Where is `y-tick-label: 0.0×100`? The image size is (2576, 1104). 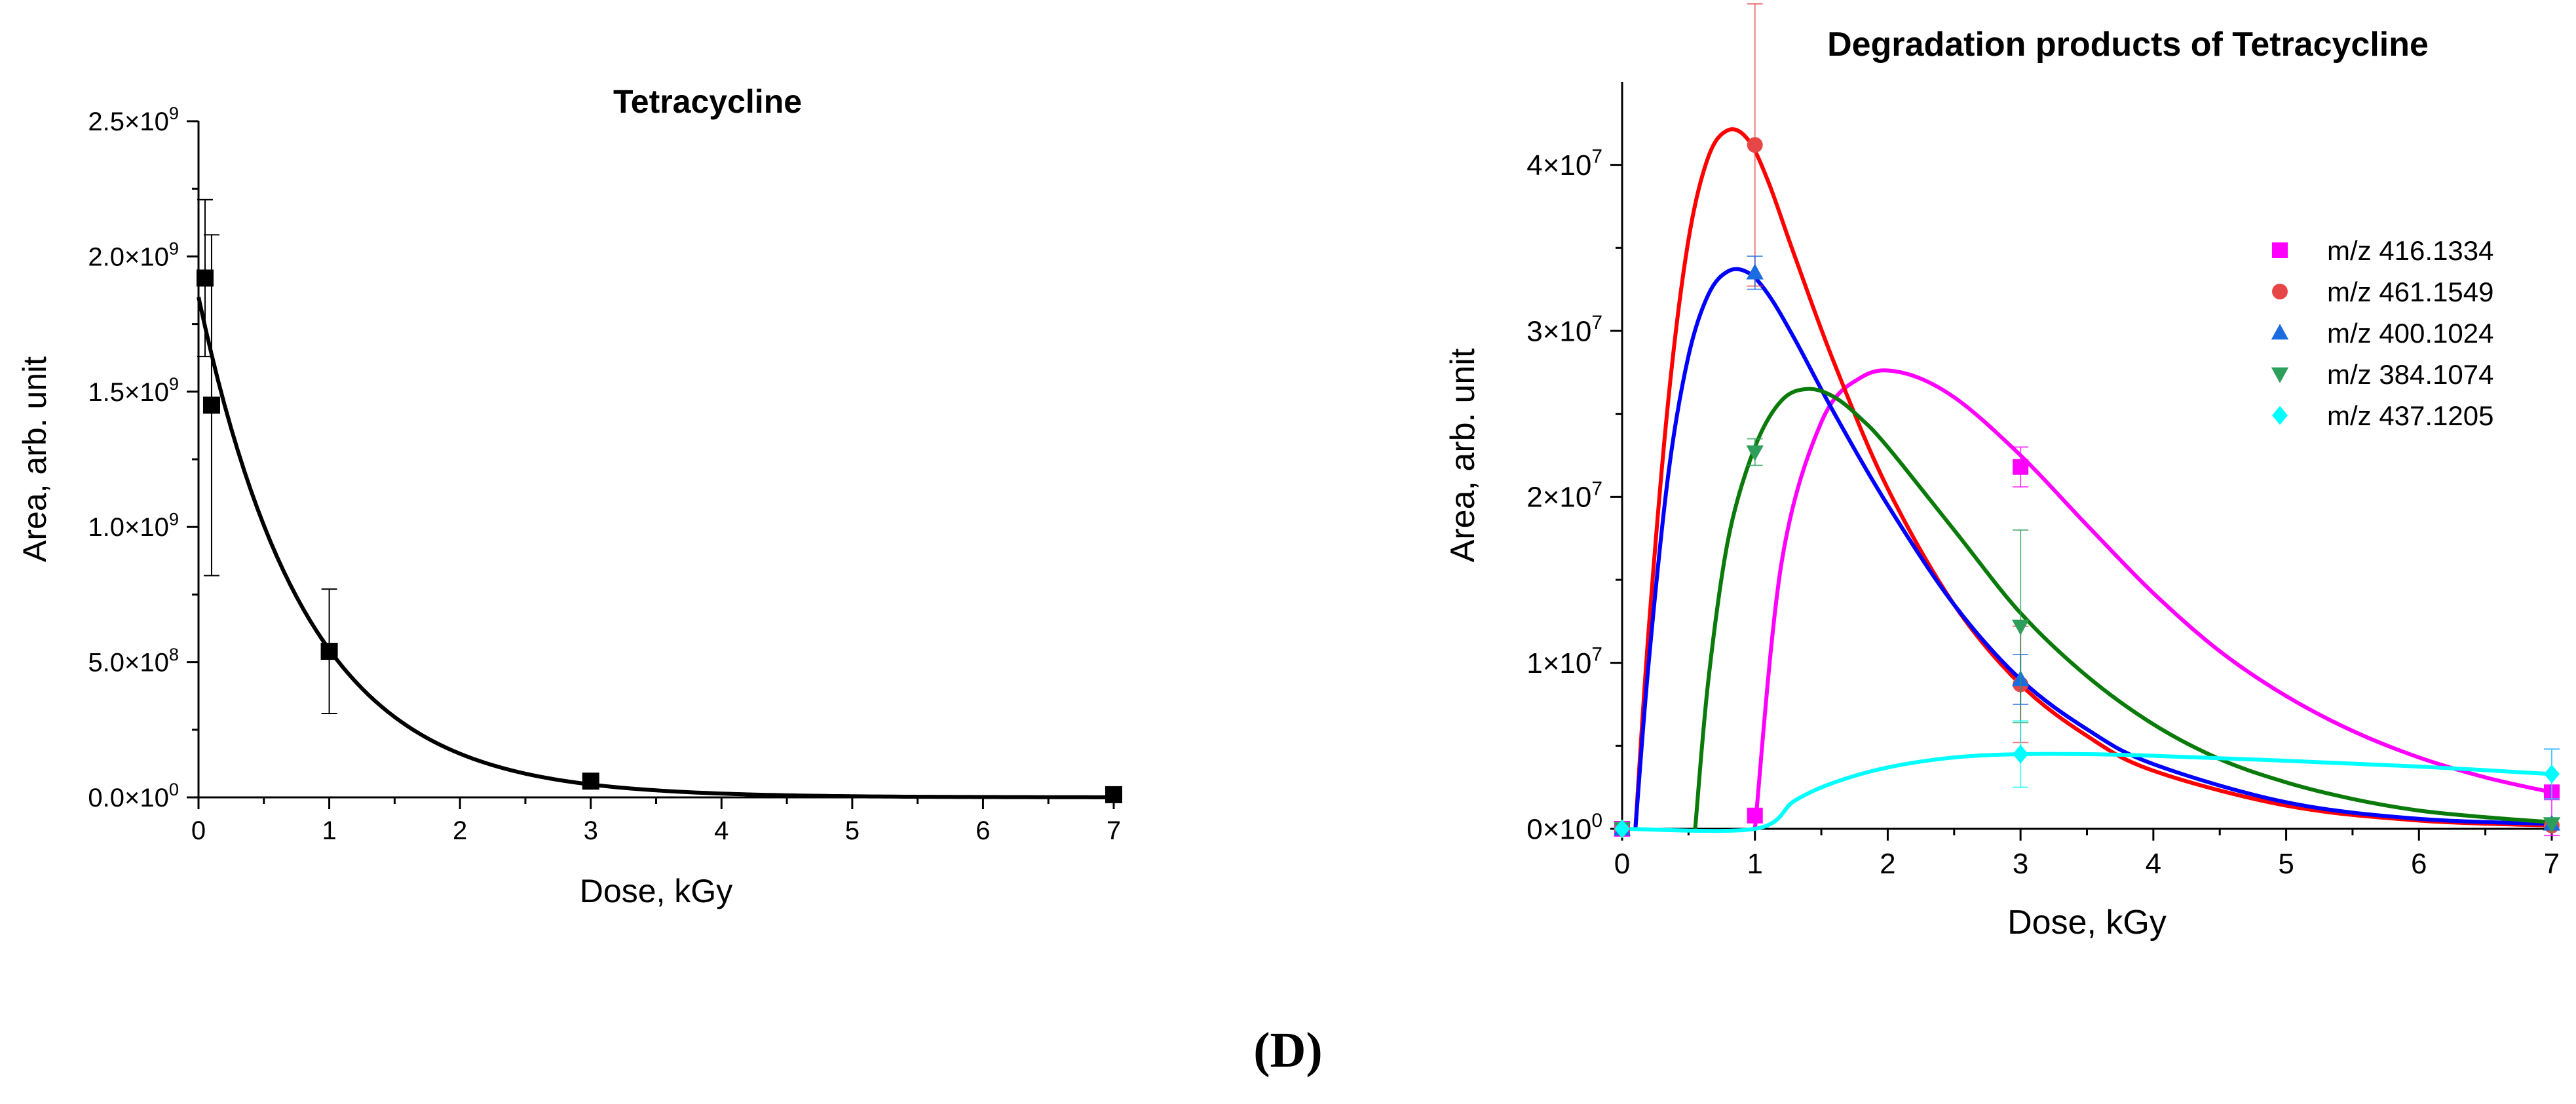 y-tick-label: 0.0×100 is located at coordinates (133, 795).